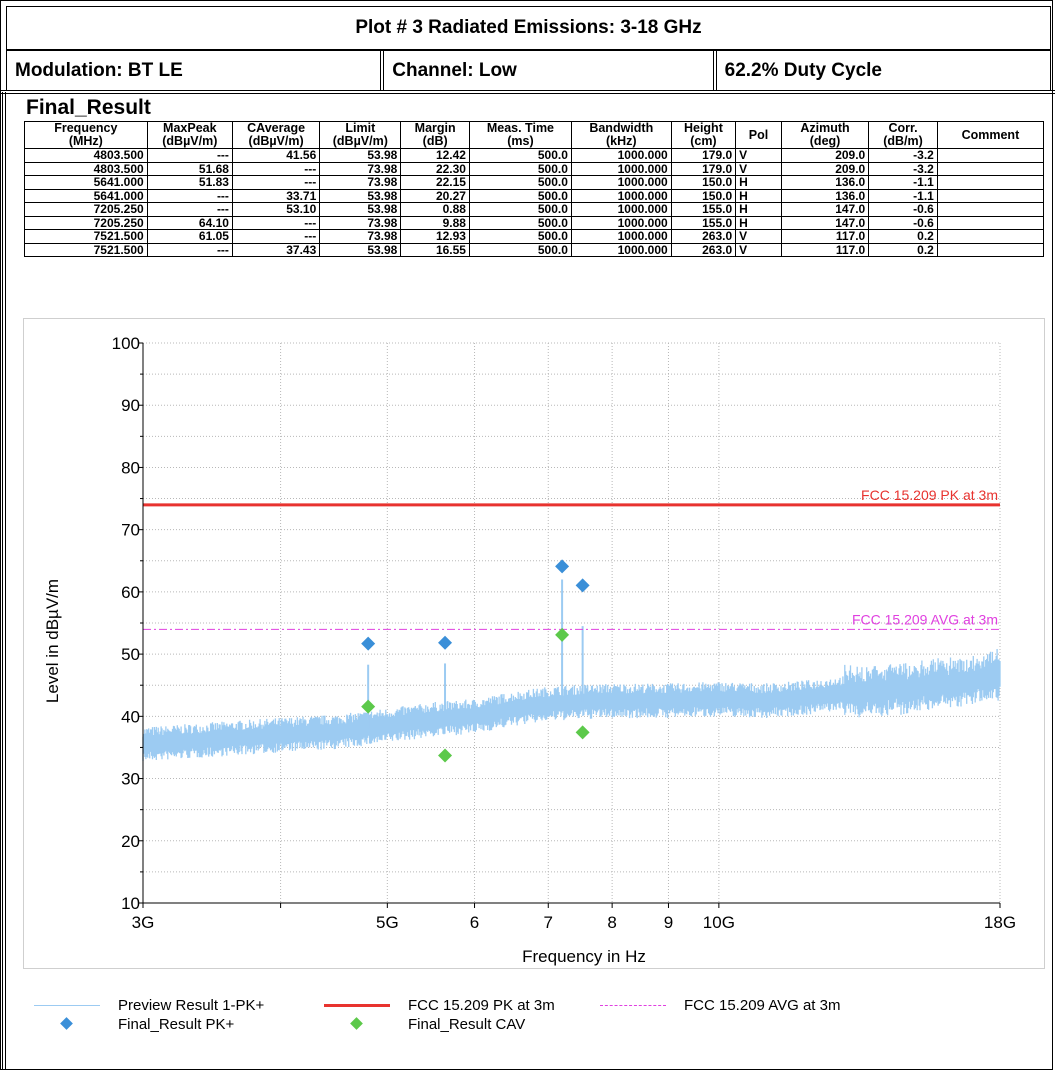 The width and height of the screenshot is (1055, 1072). Describe the element at coordinates (276, 135) in the screenshot. I see `column-header: CAverage (dBµV/m)` at that location.